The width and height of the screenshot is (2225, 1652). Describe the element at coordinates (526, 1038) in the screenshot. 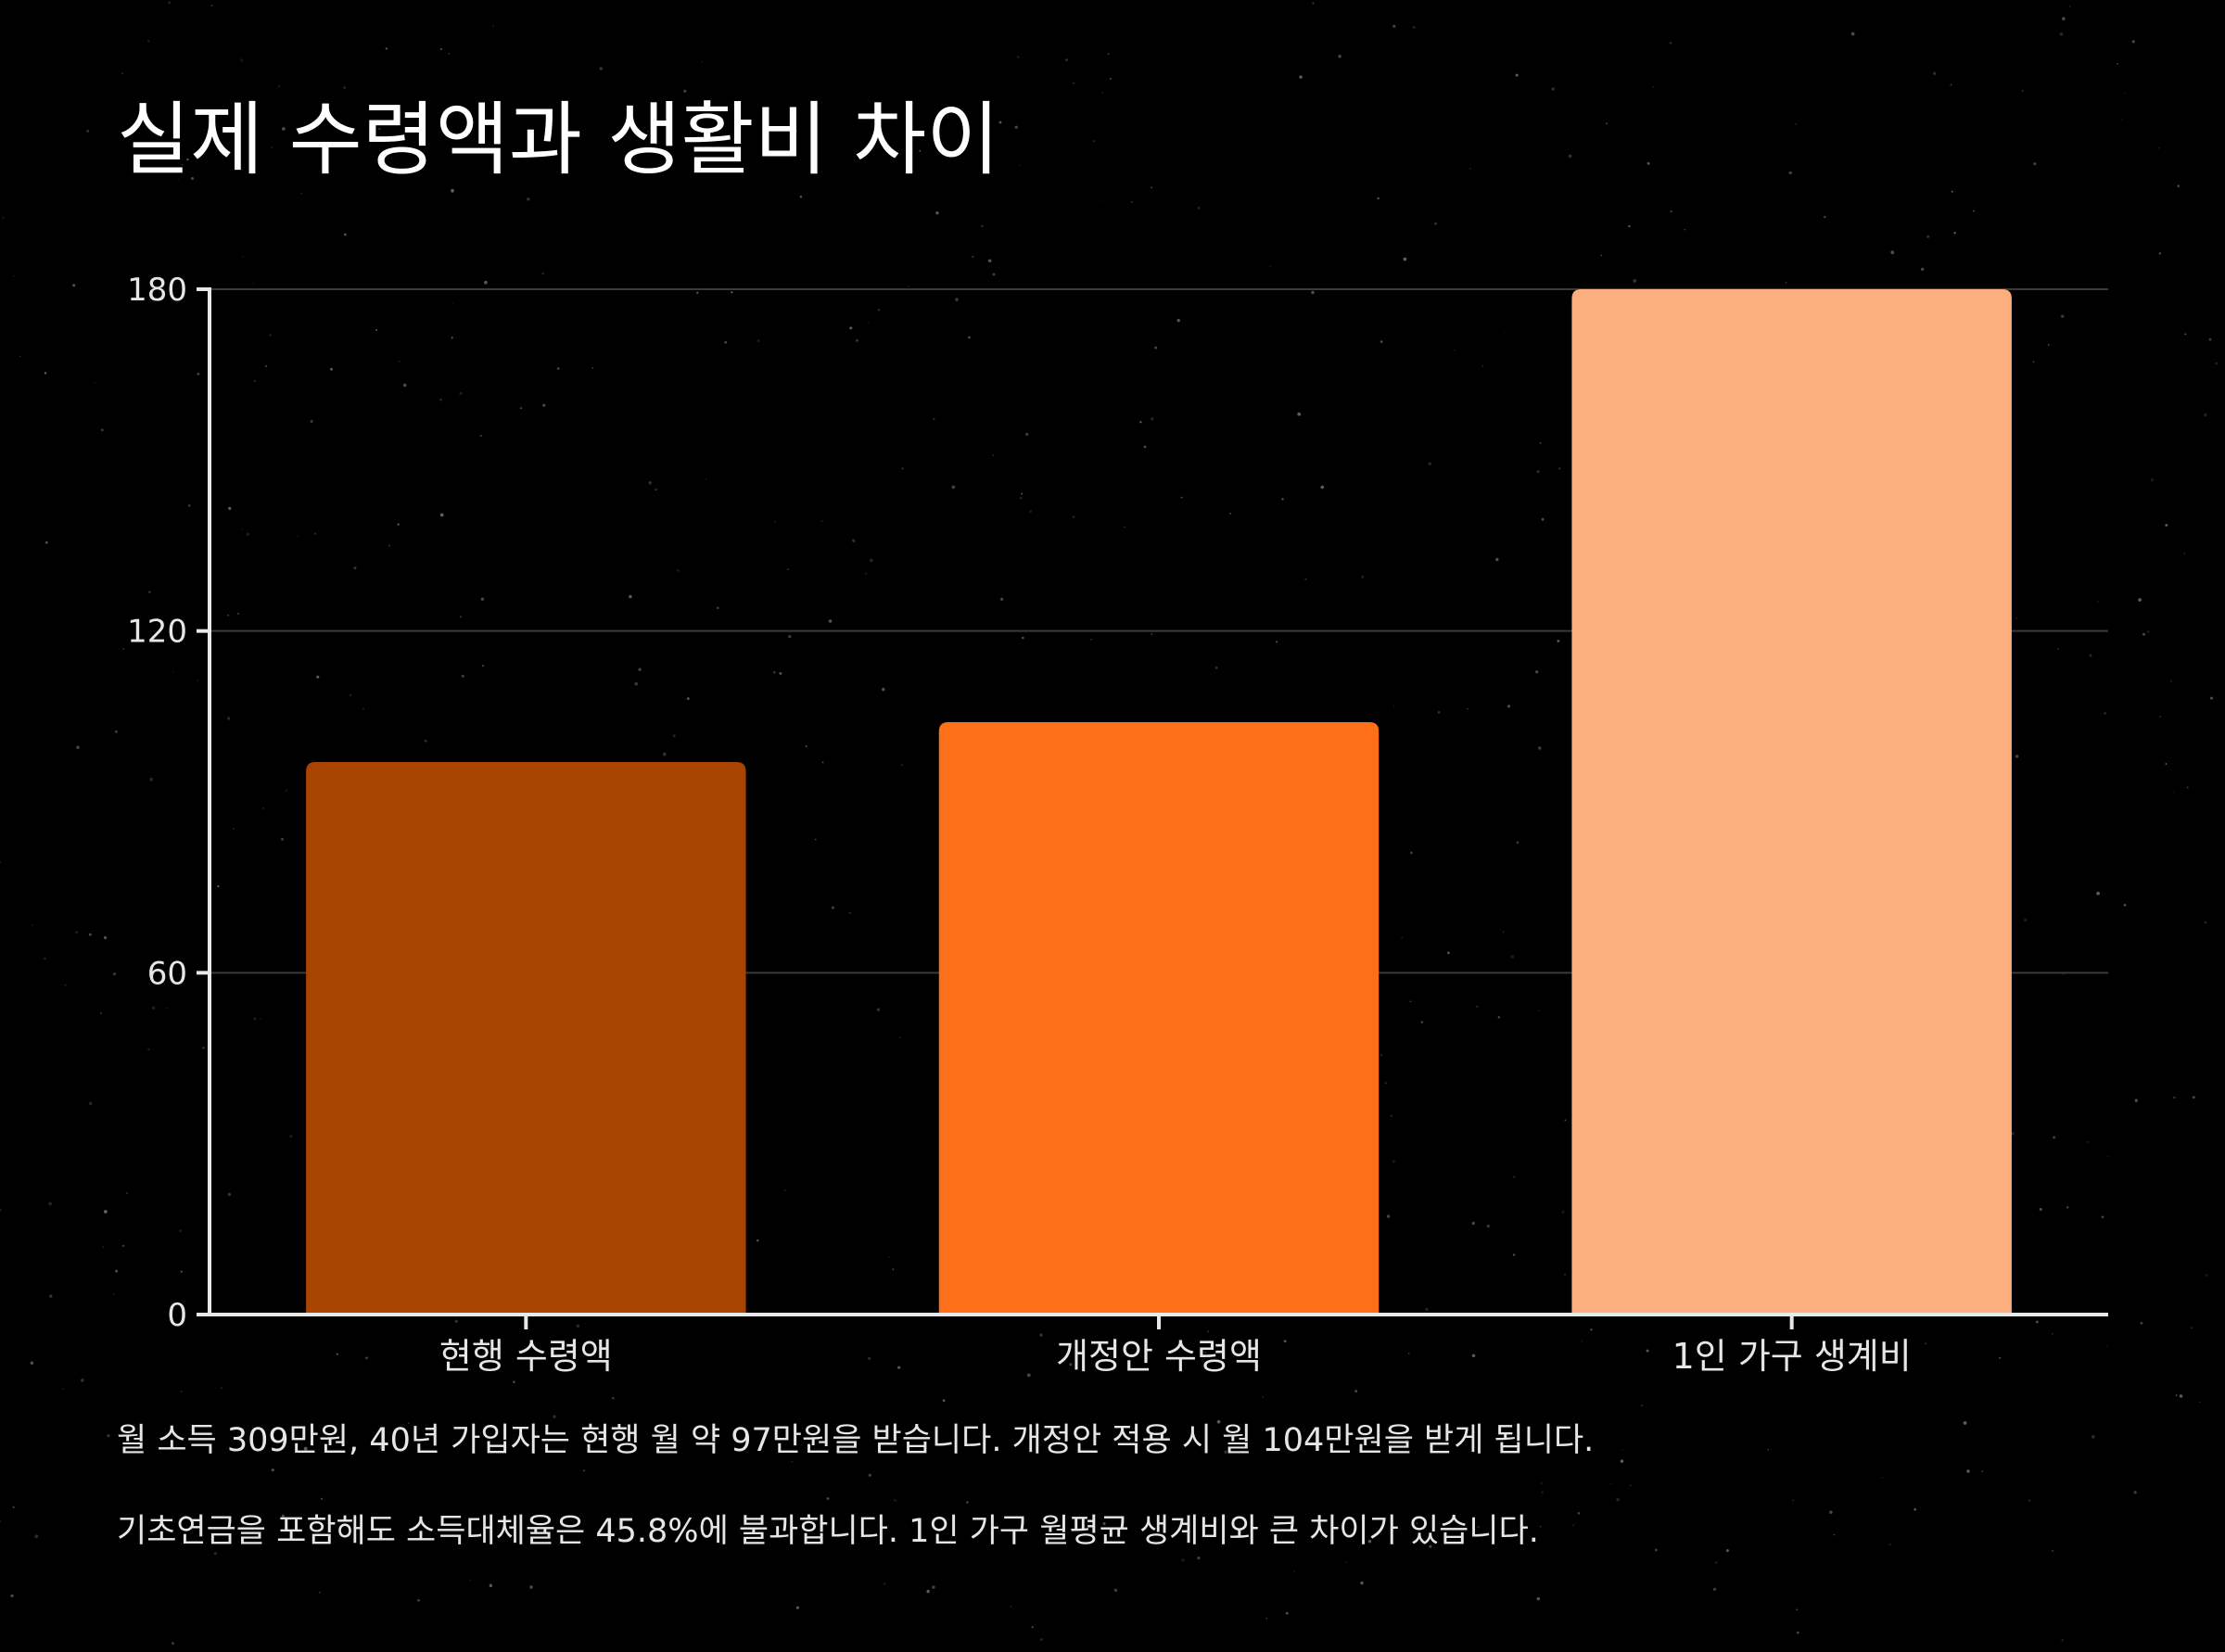

I see `bar` at that location.